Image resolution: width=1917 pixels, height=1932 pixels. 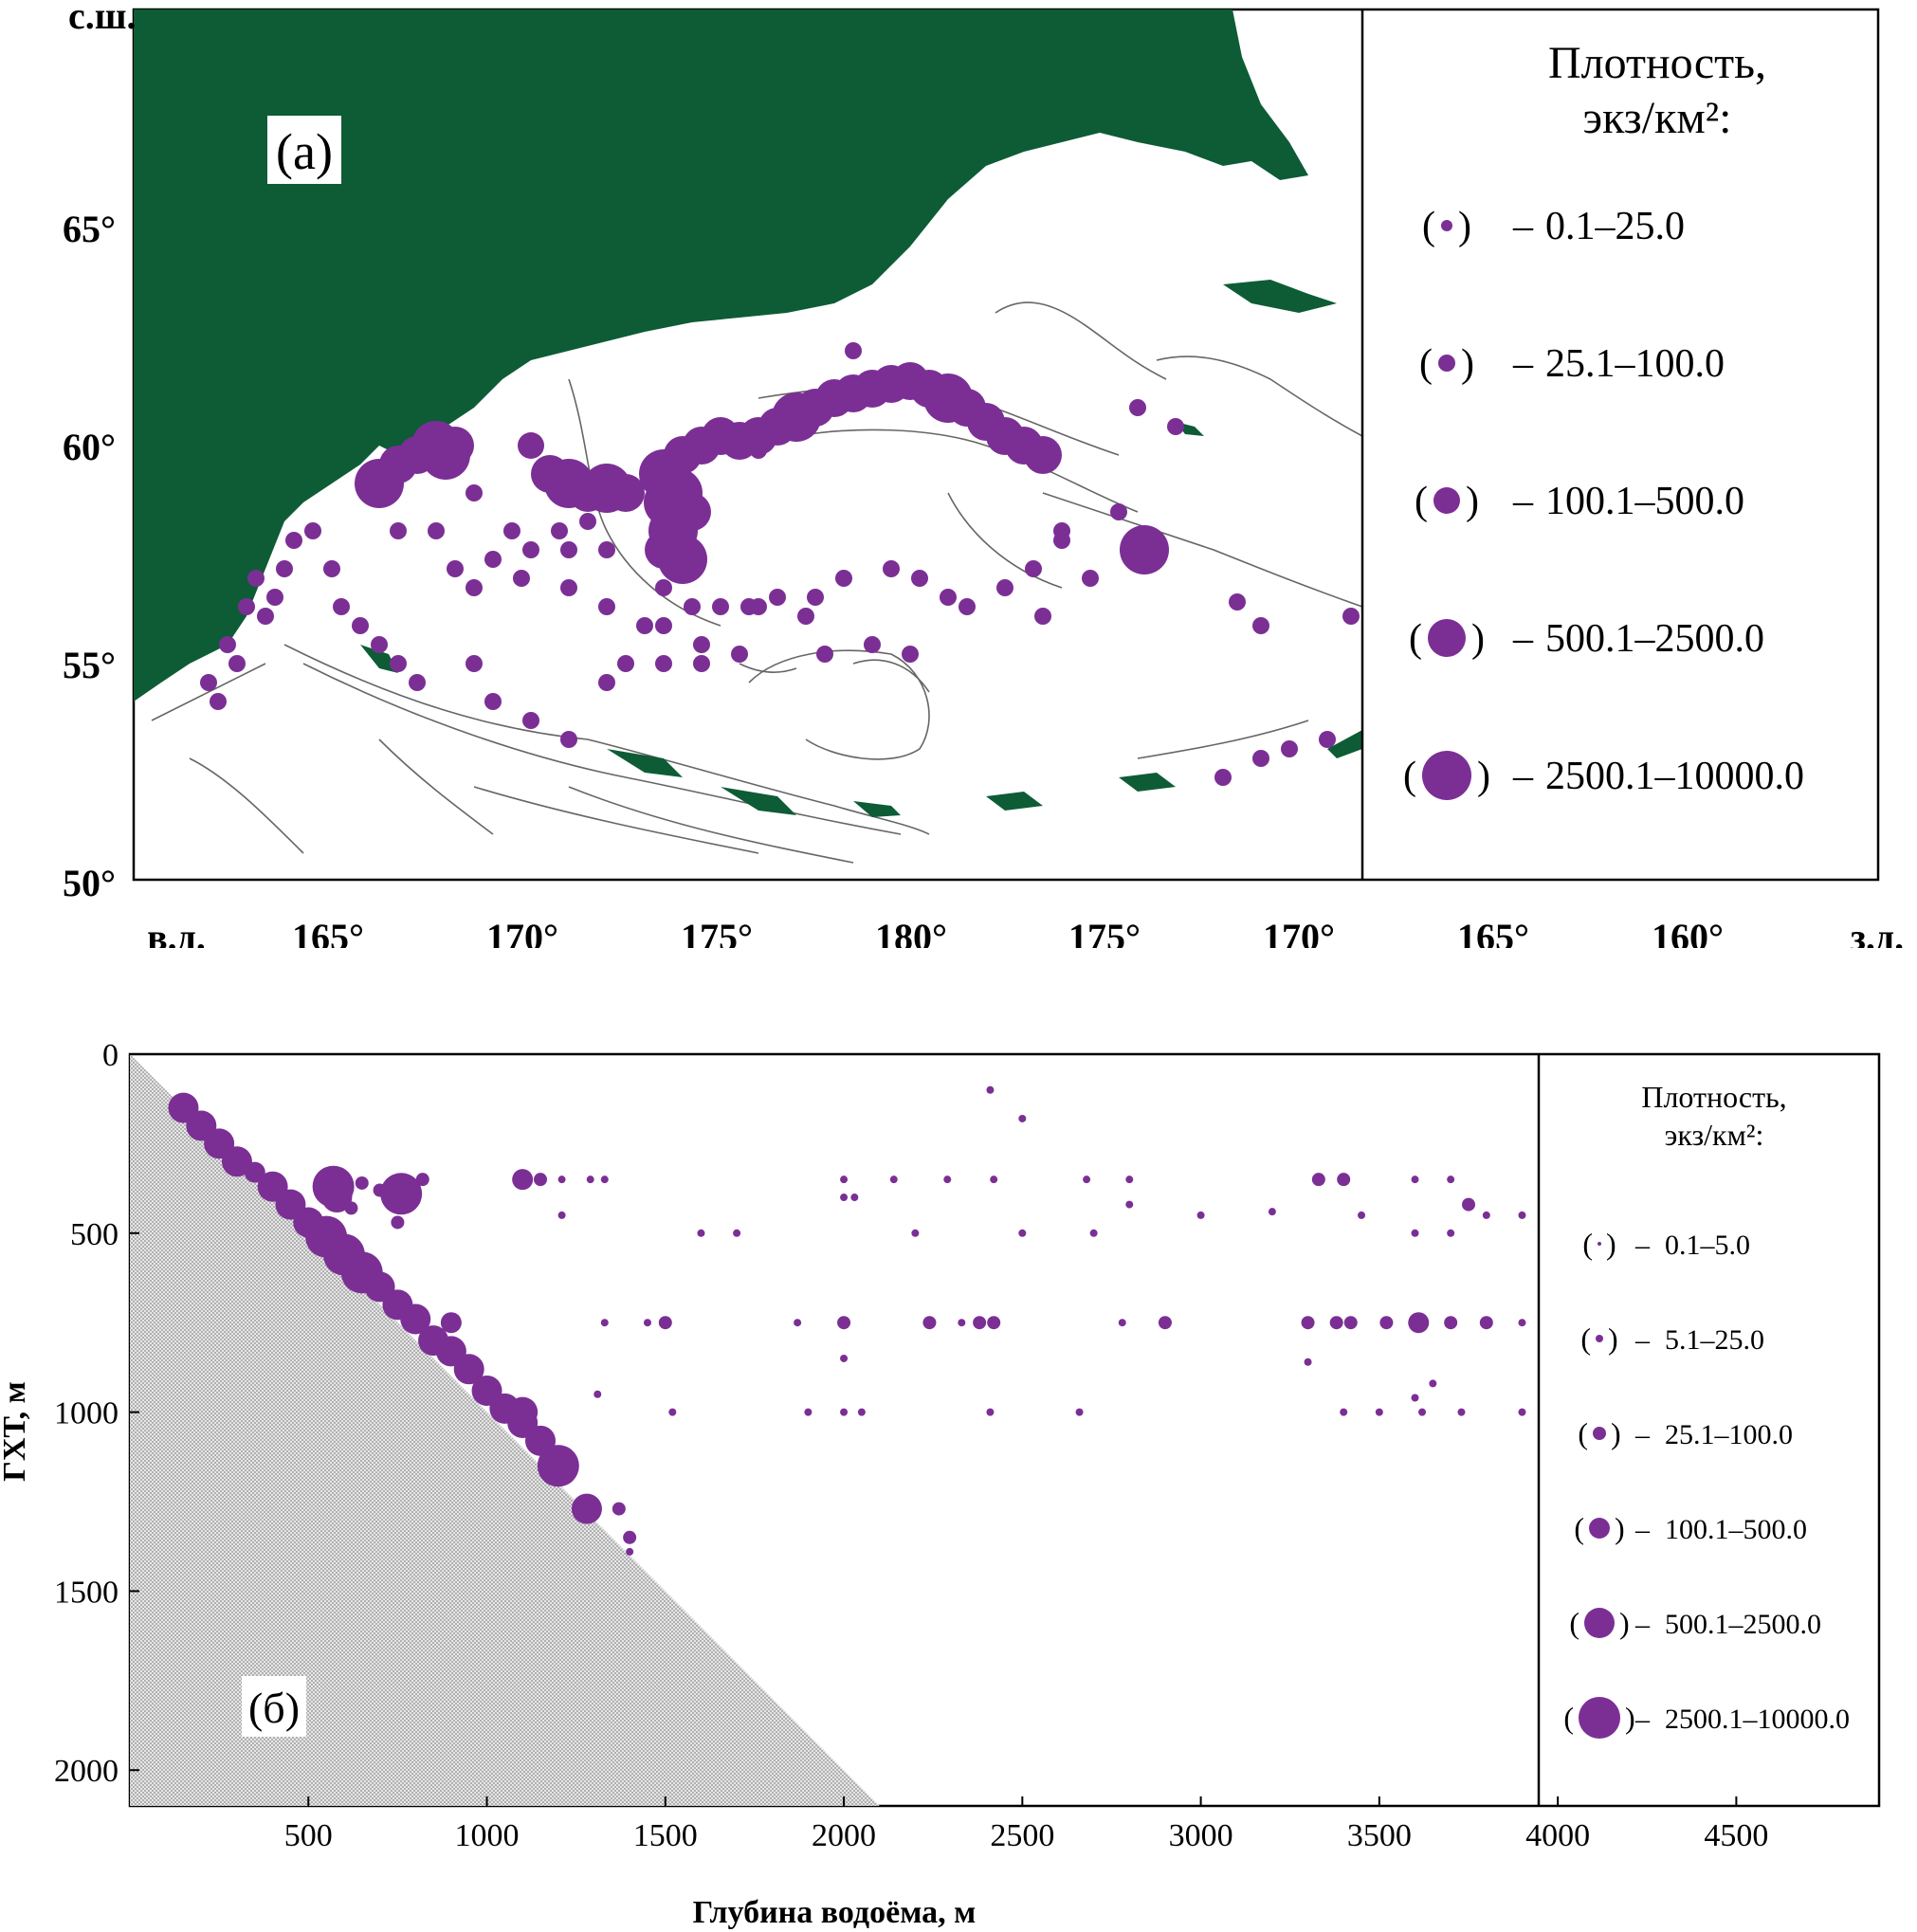 I want to click on legend-b-open-3: (, so click(x=1579, y=1528).